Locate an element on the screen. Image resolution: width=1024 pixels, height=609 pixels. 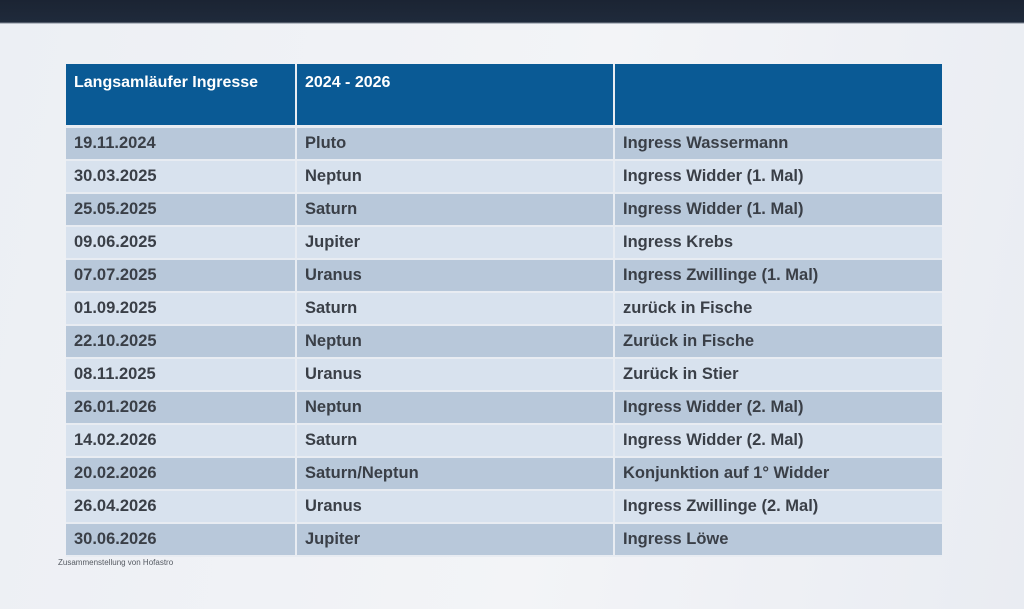
cell-date: 20.02.2026 is located at coordinates (181, 474).